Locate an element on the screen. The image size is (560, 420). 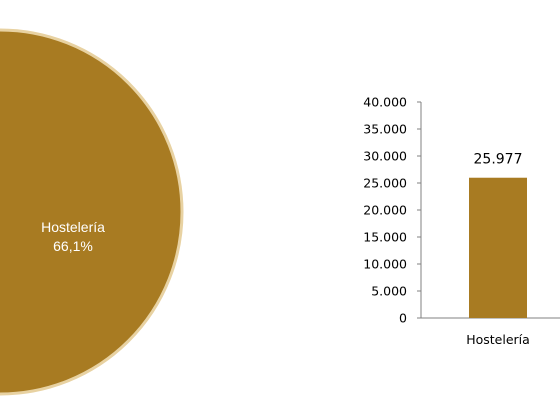
bar-data-label: 25.977 is located at coordinates (498, 160).